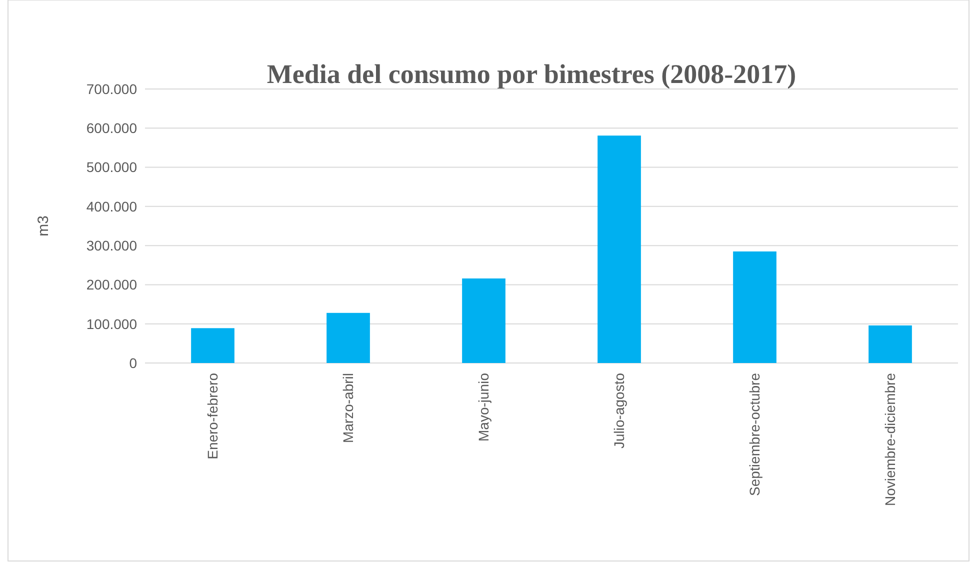 This screenshot has width=971, height=563. Describe the element at coordinates (112, 206) in the screenshot. I see `y-tick-label: 400.000` at that location.